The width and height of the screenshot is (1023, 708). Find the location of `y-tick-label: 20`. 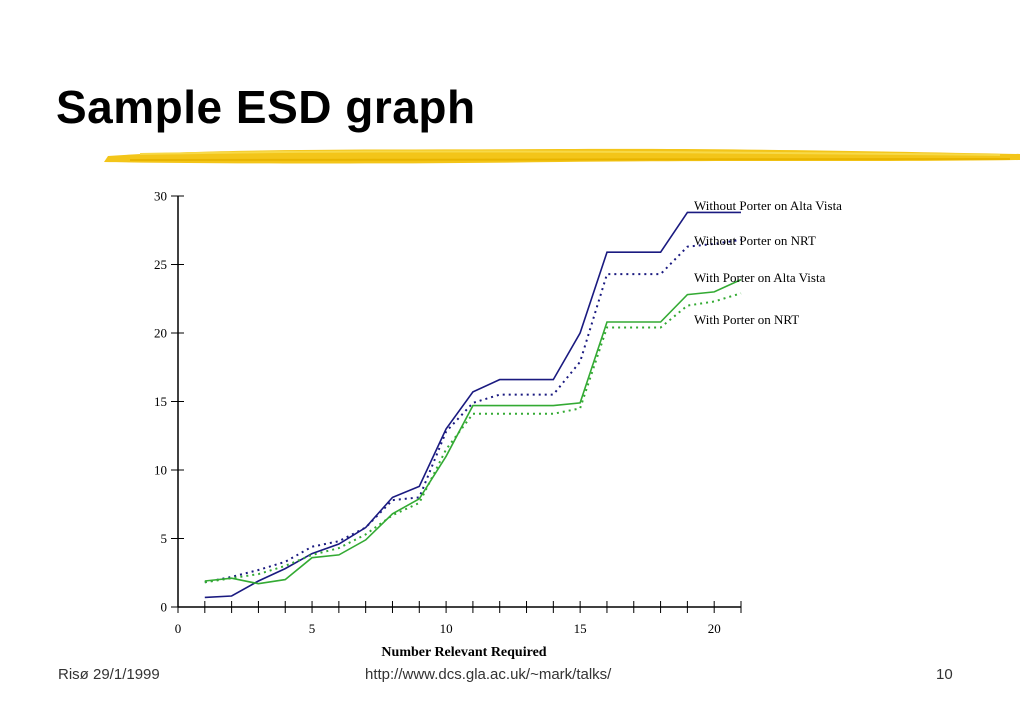

y-tick-label: 20 is located at coordinates (160, 333).